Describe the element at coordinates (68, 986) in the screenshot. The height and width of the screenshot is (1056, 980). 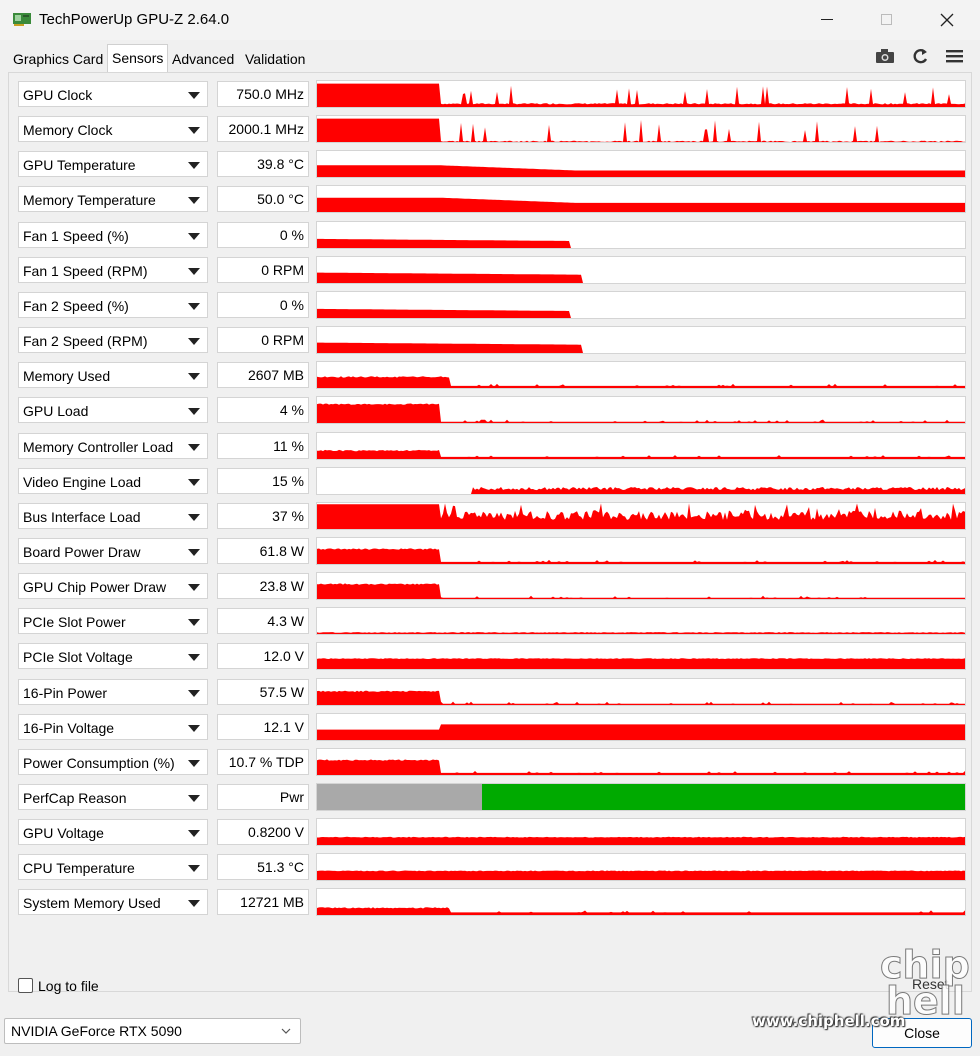
I see `log-to-file-label: Log to file` at that location.